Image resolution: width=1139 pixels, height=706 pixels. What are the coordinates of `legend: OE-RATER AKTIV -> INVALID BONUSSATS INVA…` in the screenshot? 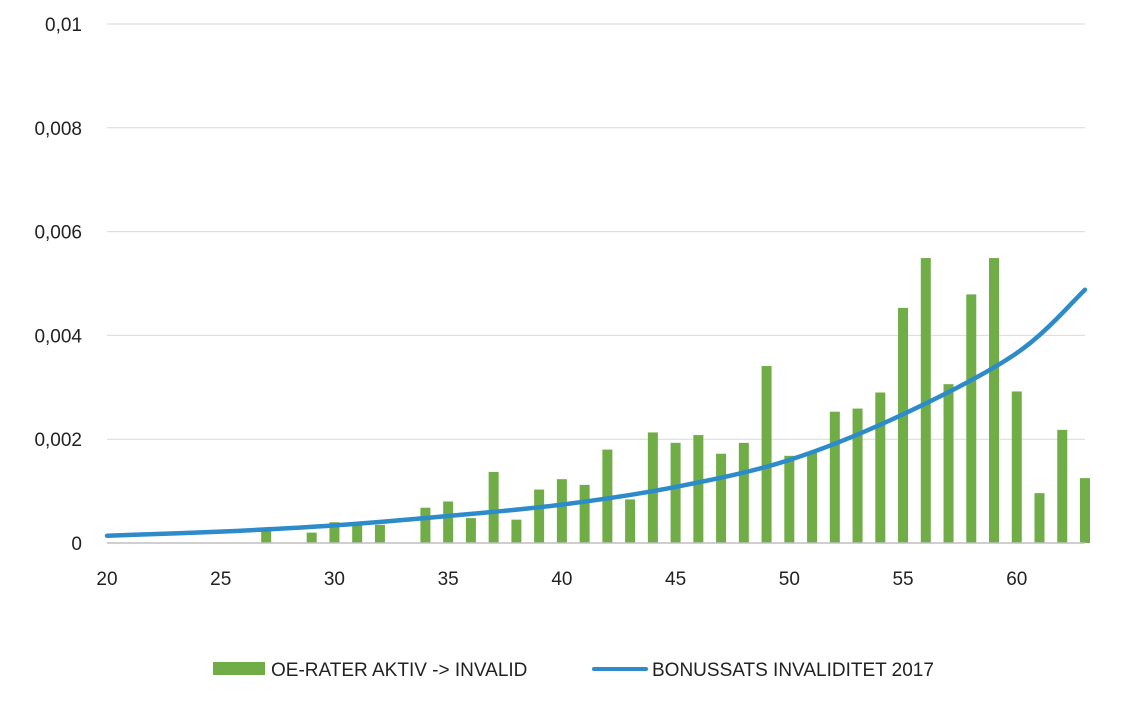 It's located at (573, 670).